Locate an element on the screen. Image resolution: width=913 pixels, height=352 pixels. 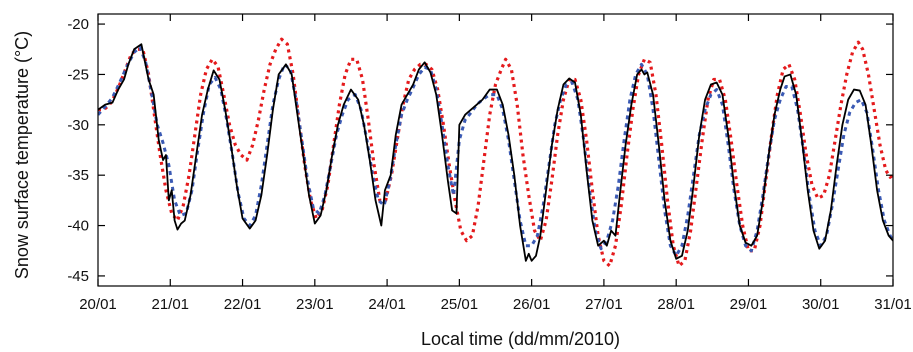
x-tick-label: 21/01 is located at coordinates (170, 304).